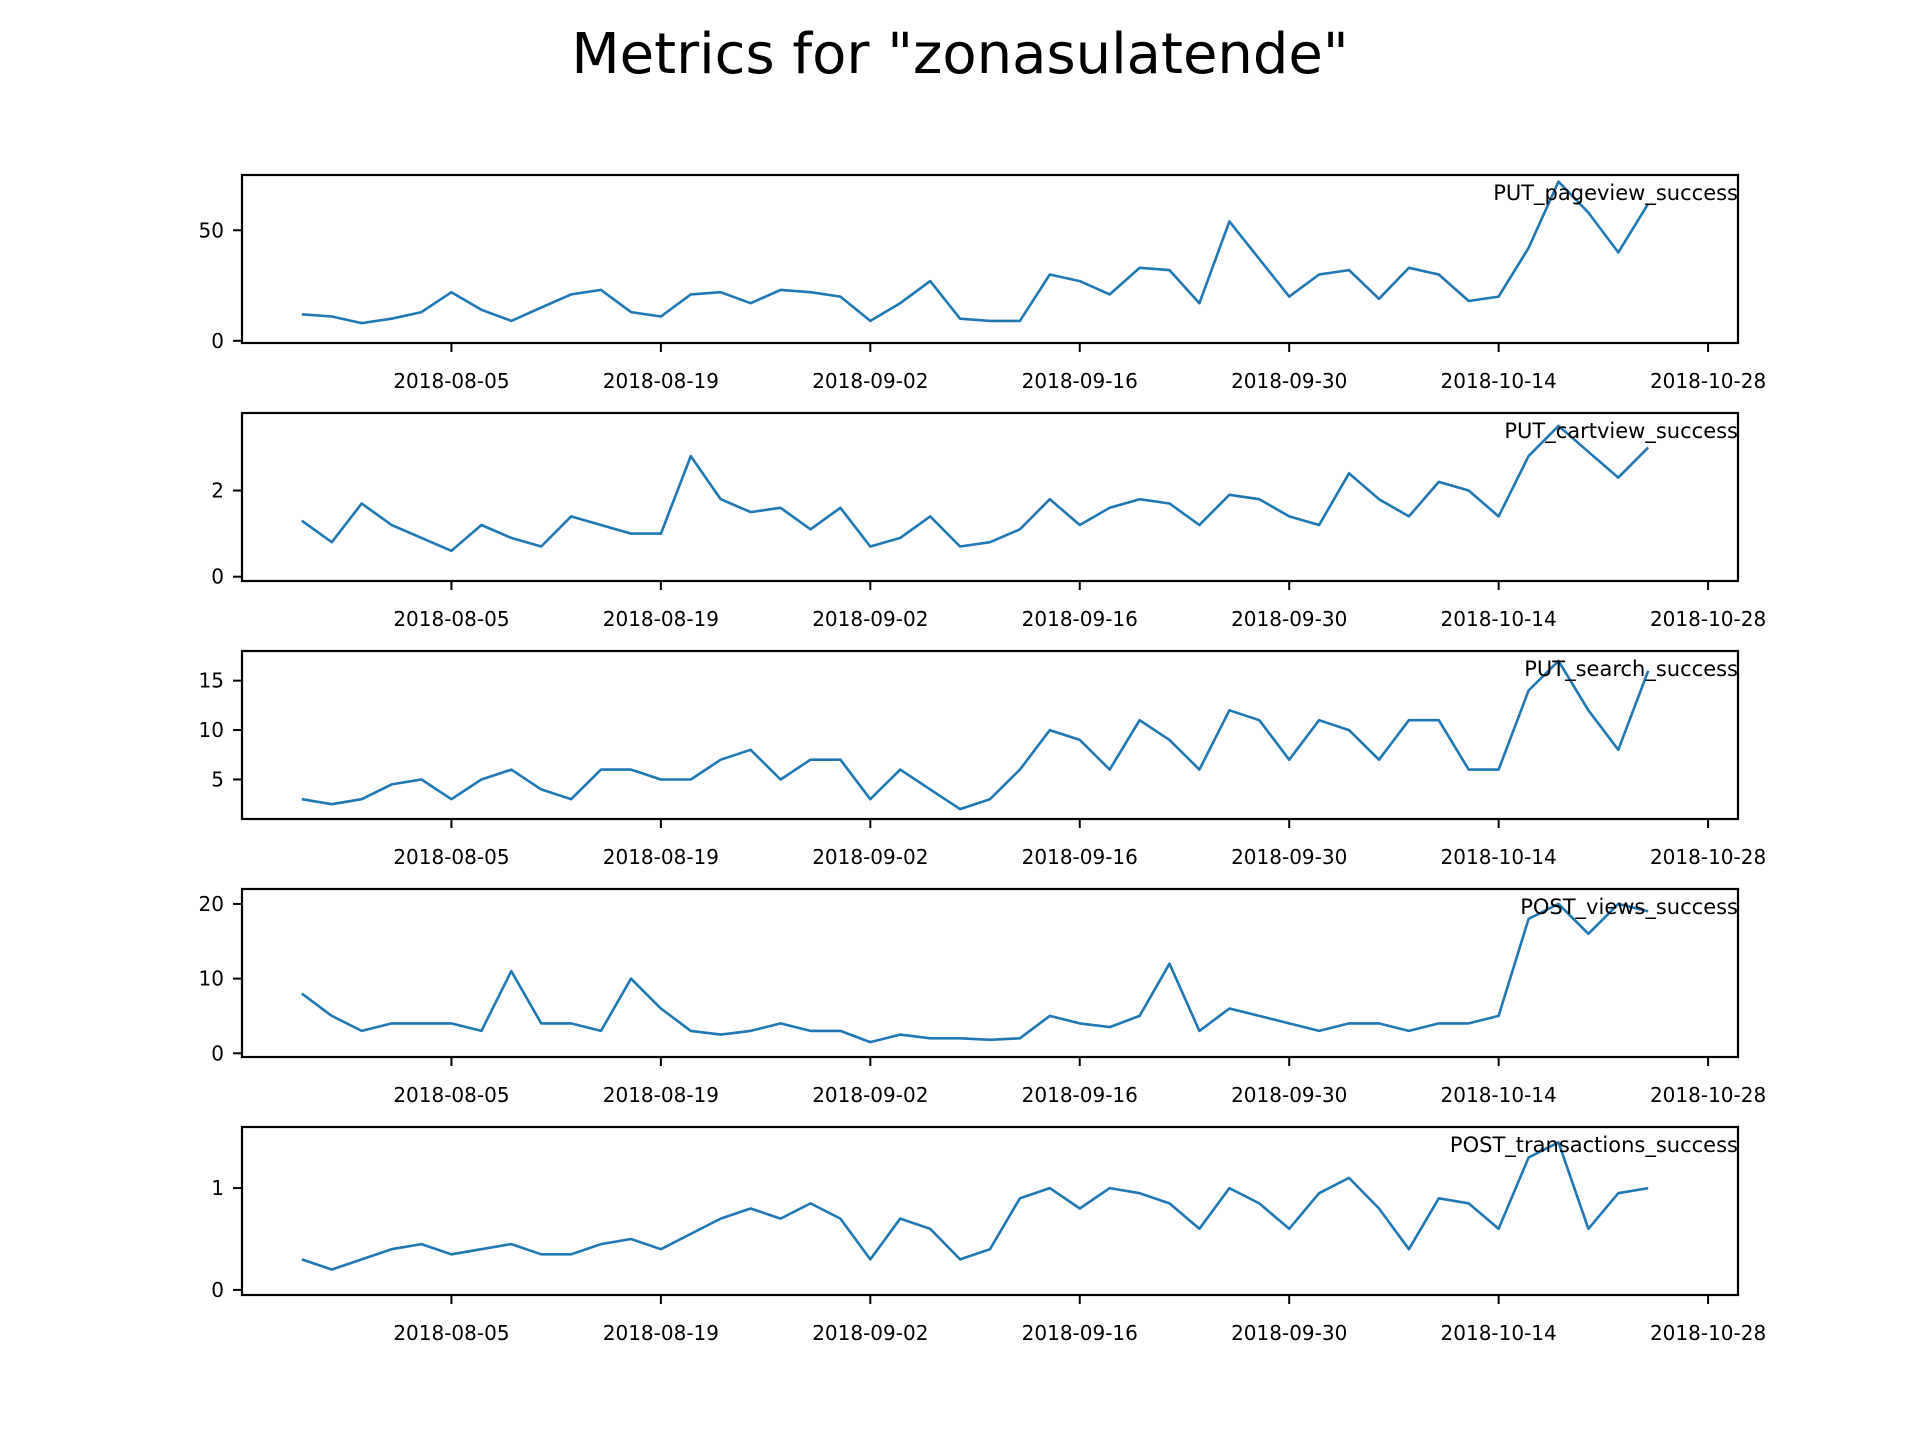 This screenshot has width=1920, height=1440. What do you see at coordinates (1621, 431) in the screenshot?
I see `subplot-title: PUT_cartview_success` at bounding box center [1621, 431].